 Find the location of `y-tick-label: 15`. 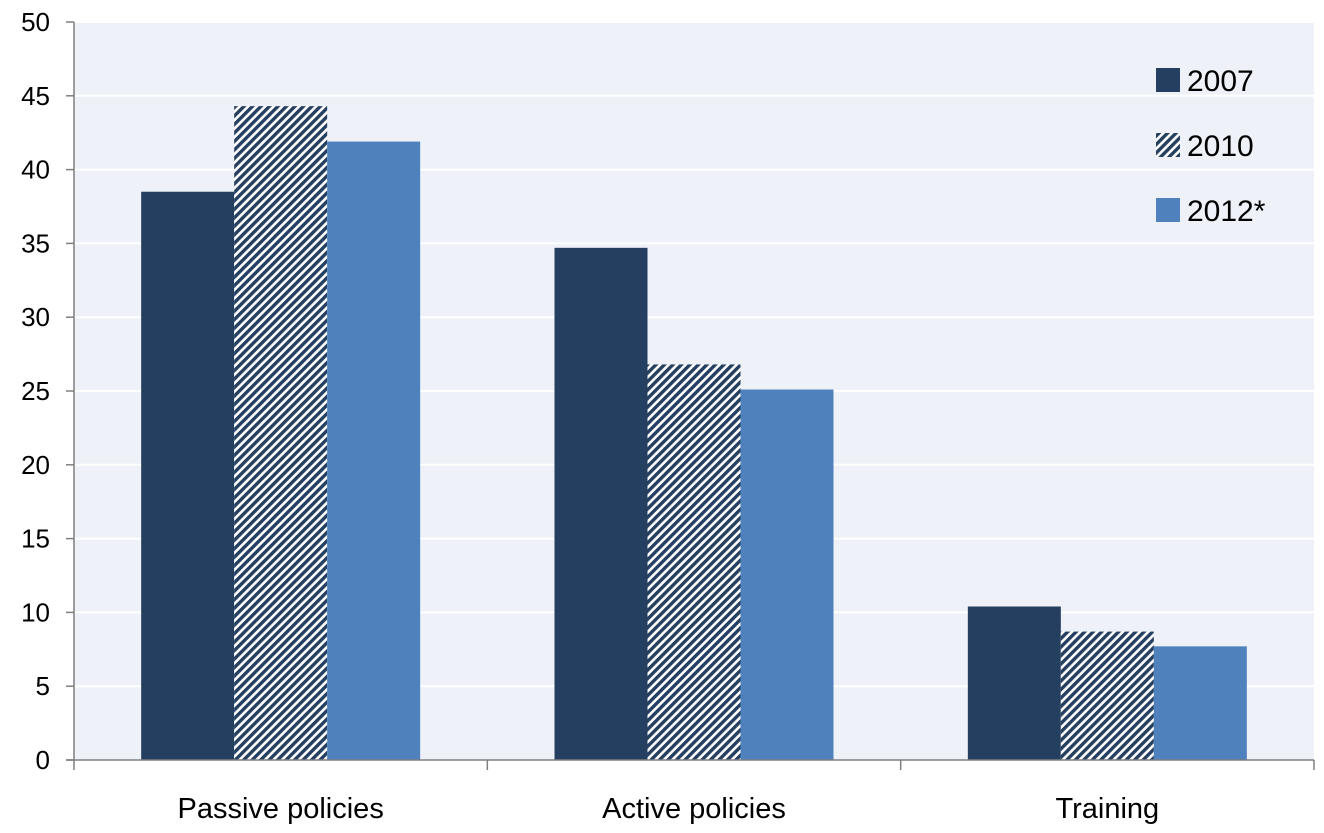

y-tick-label: 15 is located at coordinates (35, 539).